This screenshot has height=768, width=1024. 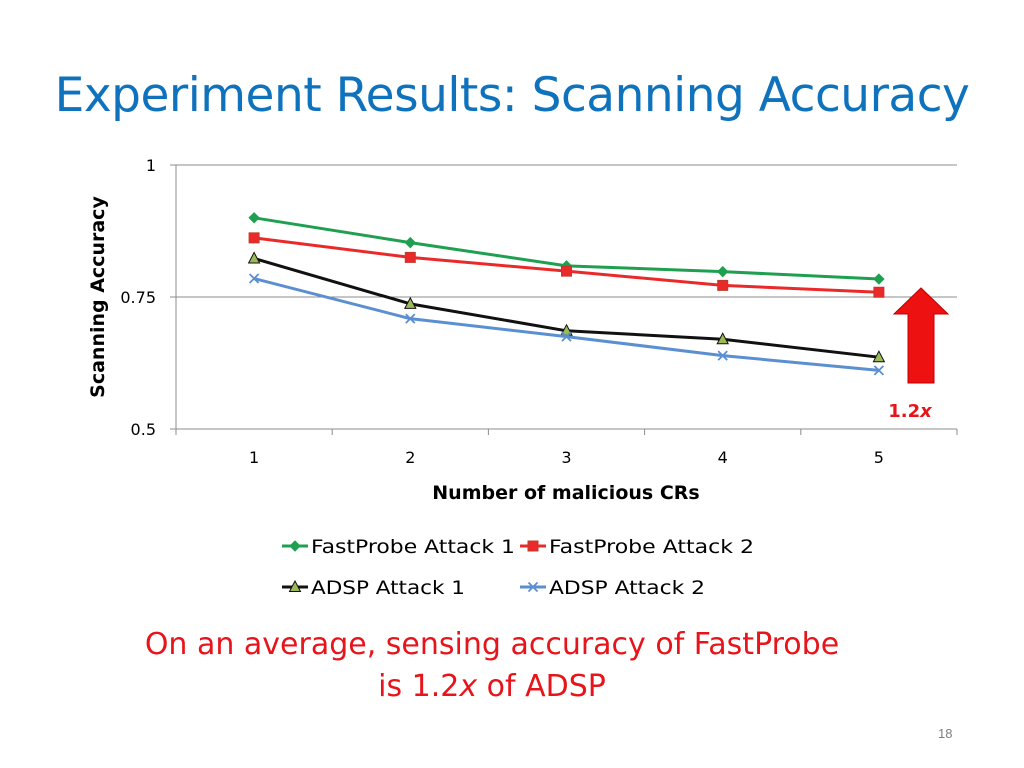 I want to click on up-arrow-icon, so click(x=921, y=335).